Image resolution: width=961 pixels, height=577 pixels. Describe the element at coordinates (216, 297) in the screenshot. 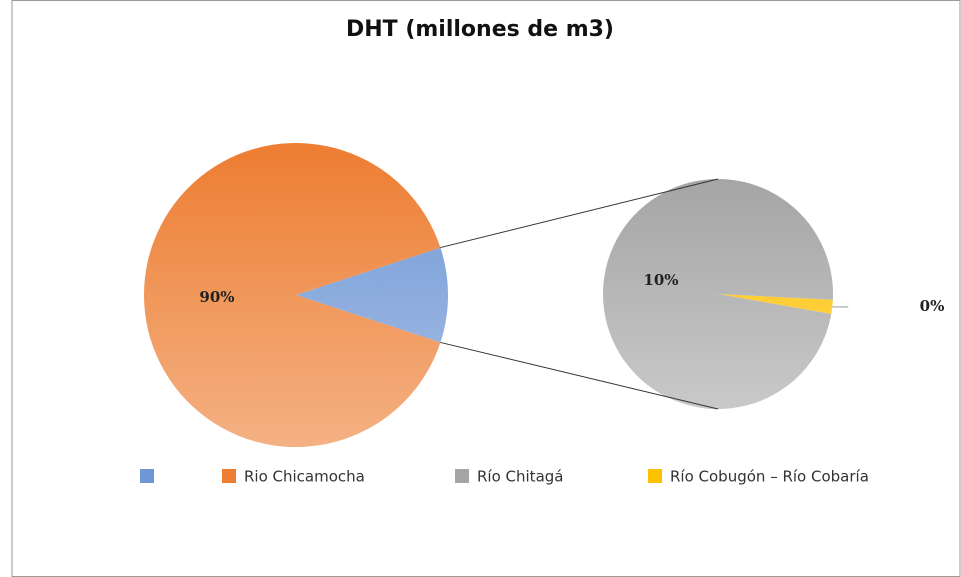

I see `data-label: 90%` at that location.